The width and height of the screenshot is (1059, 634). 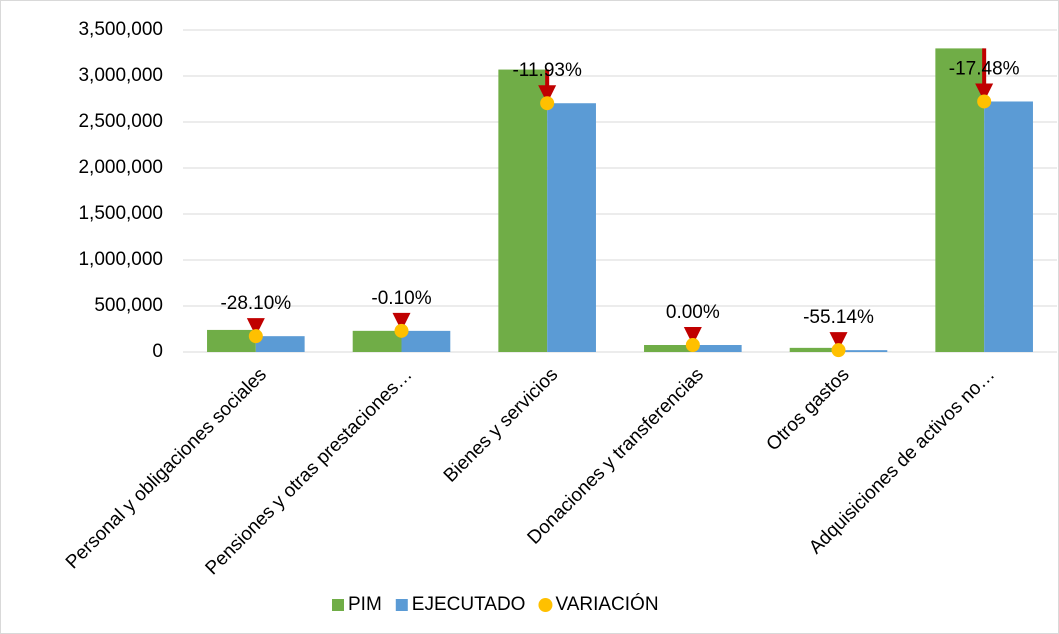 I want to click on y-tick-label: 3,500,000, so click(x=120, y=29).